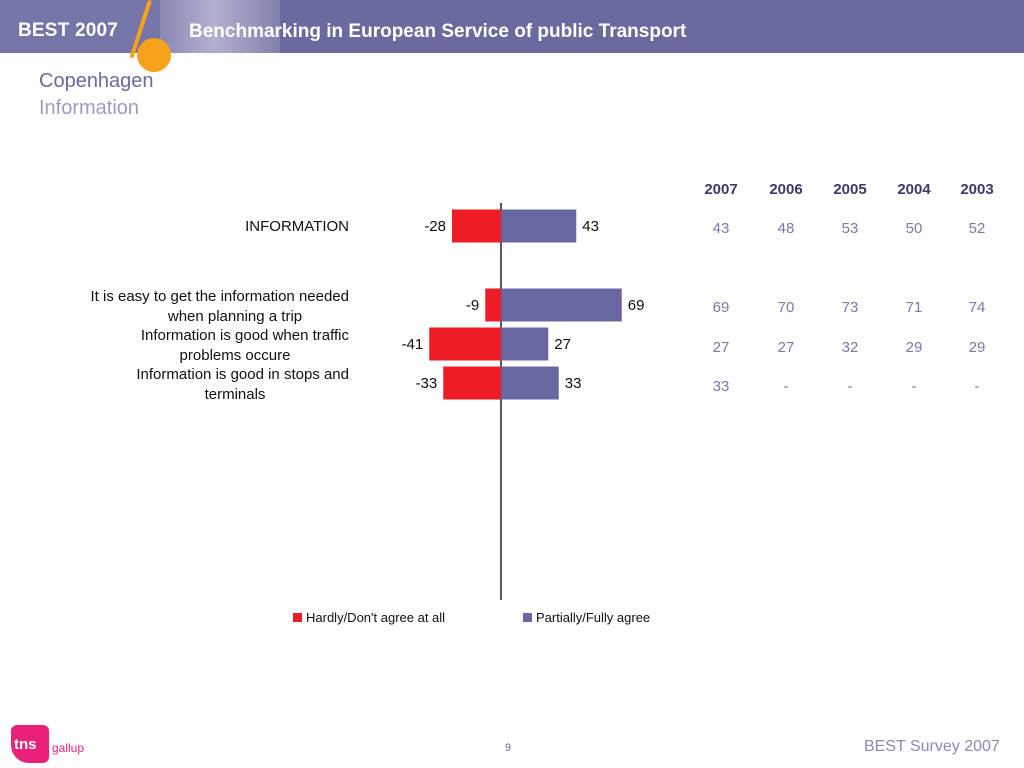 The height and width of the screenshot is (768, 1024). Describe the element at coordinates (977, 307) in the screenshot. I see `table-cell: 74` at that location.